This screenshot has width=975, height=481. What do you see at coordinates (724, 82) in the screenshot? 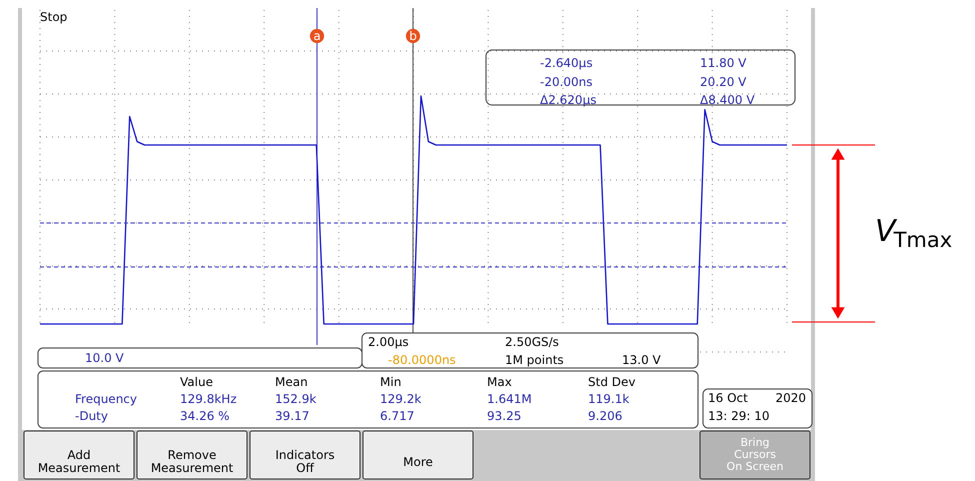
I see `text: 20.20 V` at bounding box center [724, 82].